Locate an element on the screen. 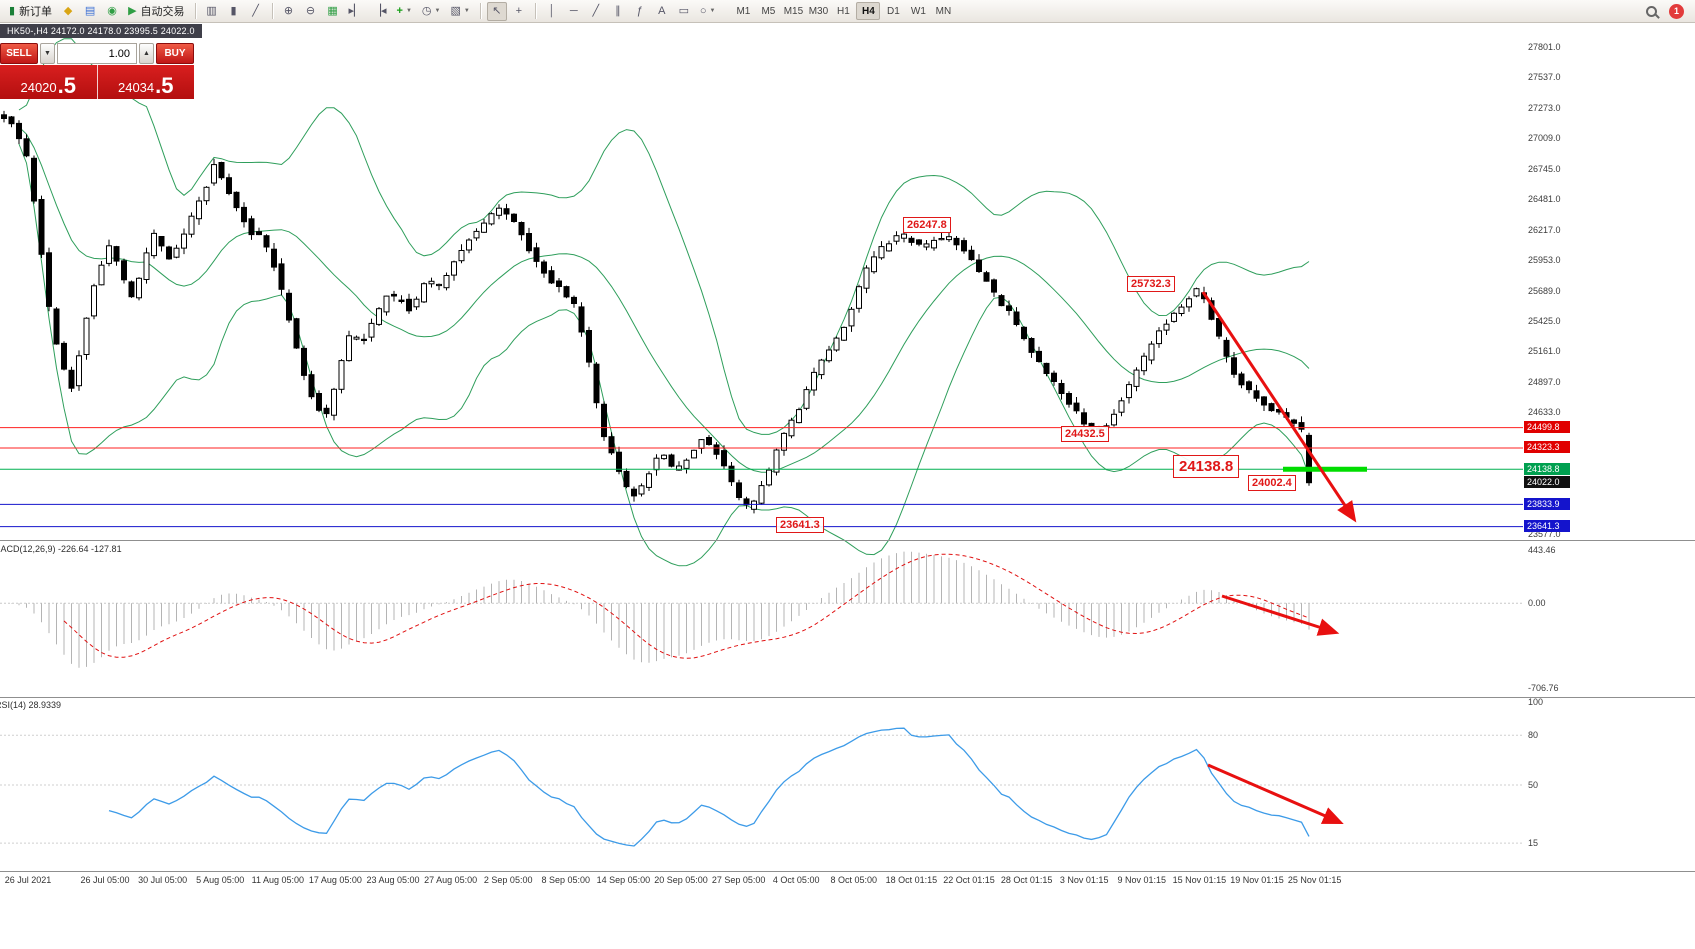 Image resolution: width=1695 pixels, height=949 pixels. zoom-out-icon: ⊖ is located at coordinates (311, 11).